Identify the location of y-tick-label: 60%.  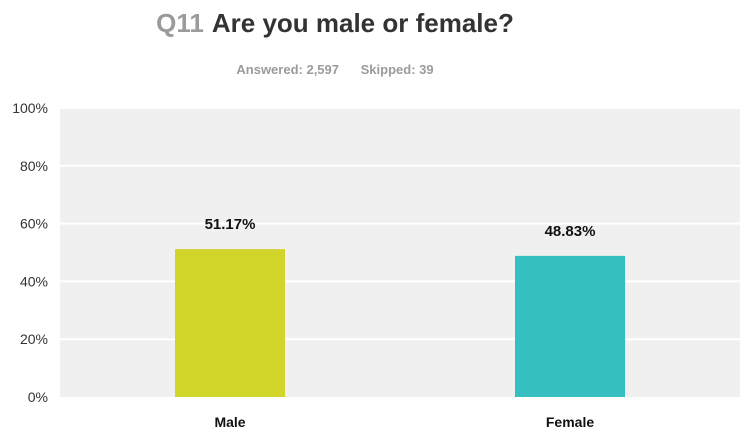
(34, 224).